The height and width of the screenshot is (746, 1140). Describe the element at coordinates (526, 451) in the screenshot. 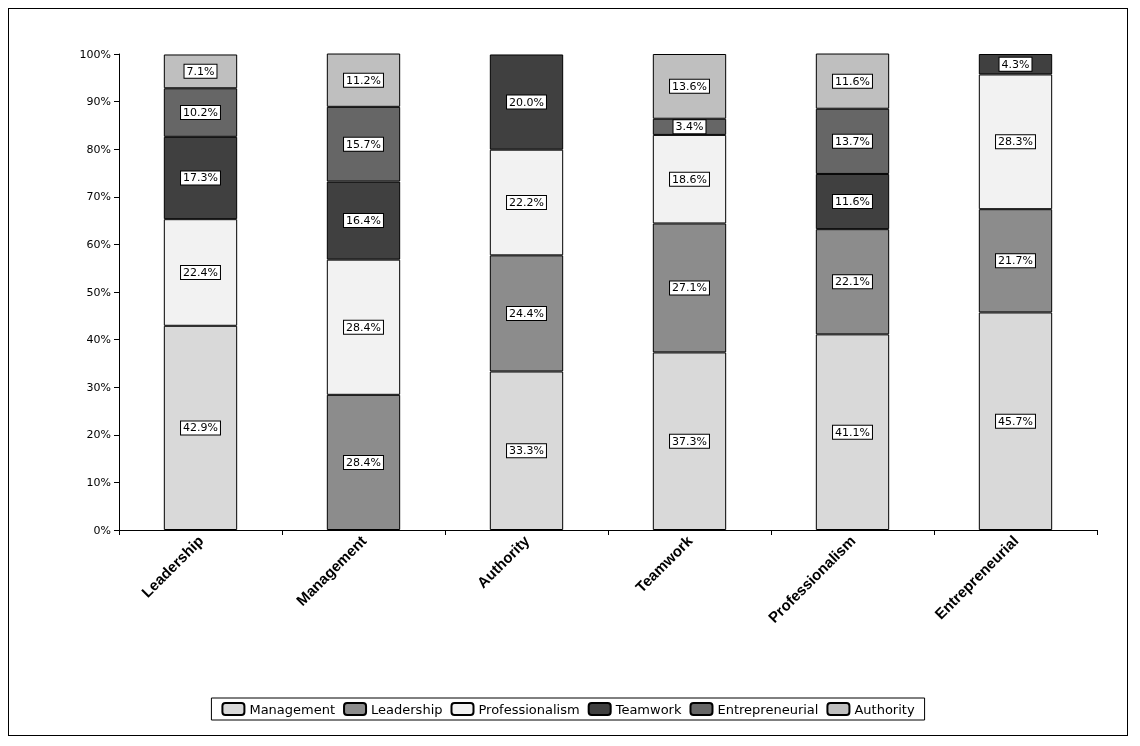

I see `data-label: 33.3%` at that location.